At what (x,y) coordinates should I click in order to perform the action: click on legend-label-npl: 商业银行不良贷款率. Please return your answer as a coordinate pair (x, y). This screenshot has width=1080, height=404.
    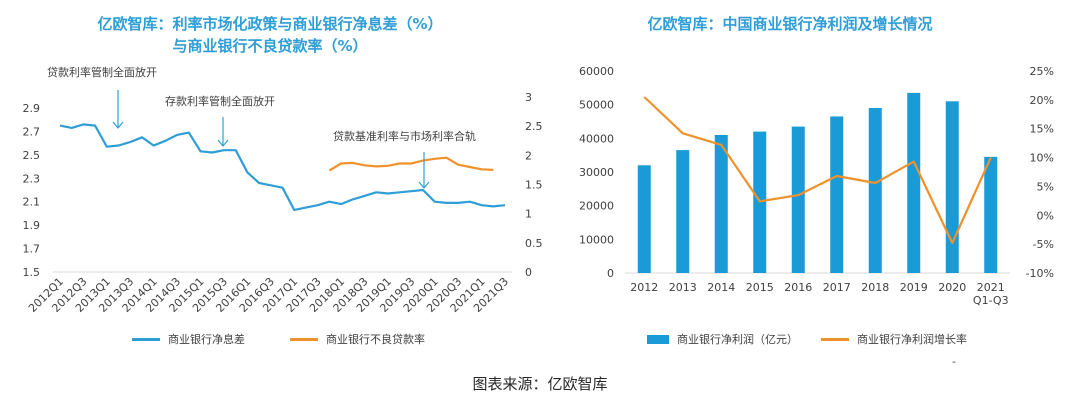
    Looking at the image, I should click on (375, 339).